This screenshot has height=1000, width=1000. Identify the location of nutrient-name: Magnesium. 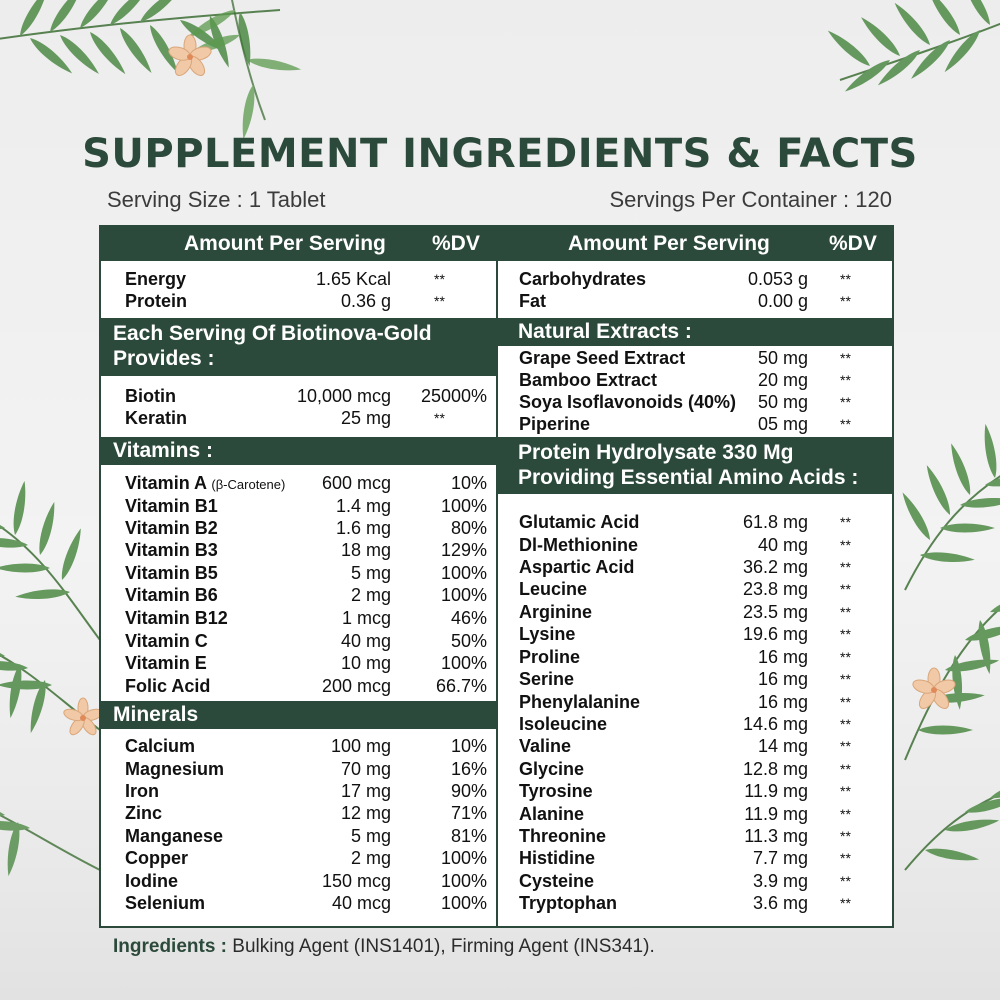
(175, 769).